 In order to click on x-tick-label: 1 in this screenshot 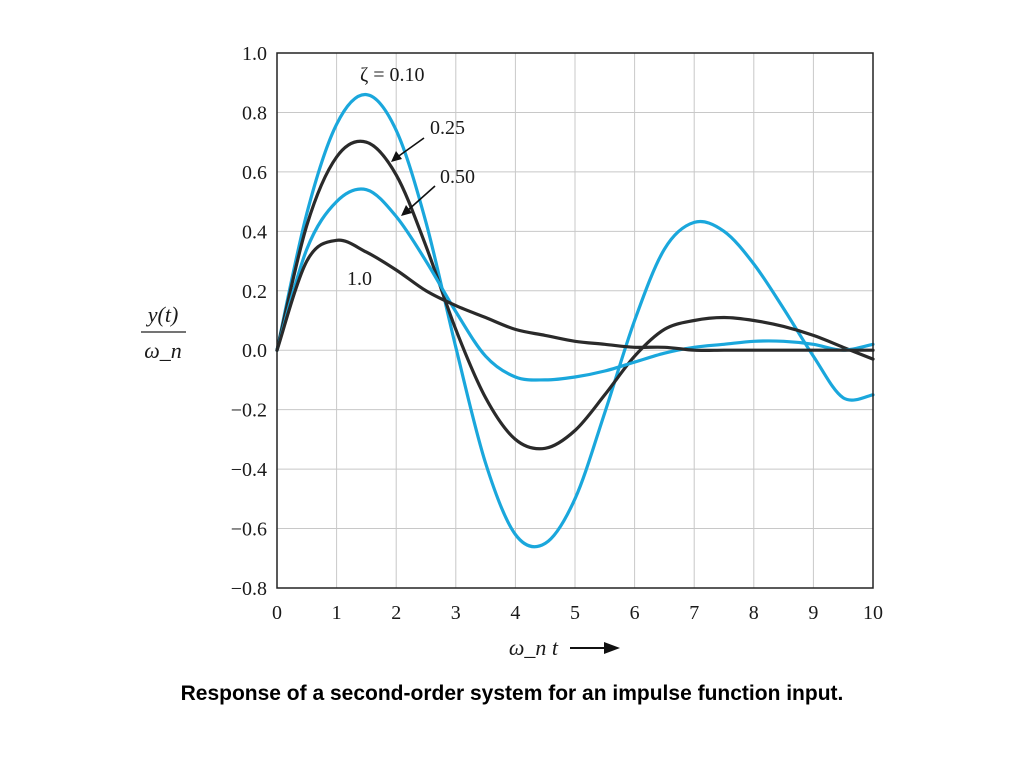, I will do `click(337, 613)`.